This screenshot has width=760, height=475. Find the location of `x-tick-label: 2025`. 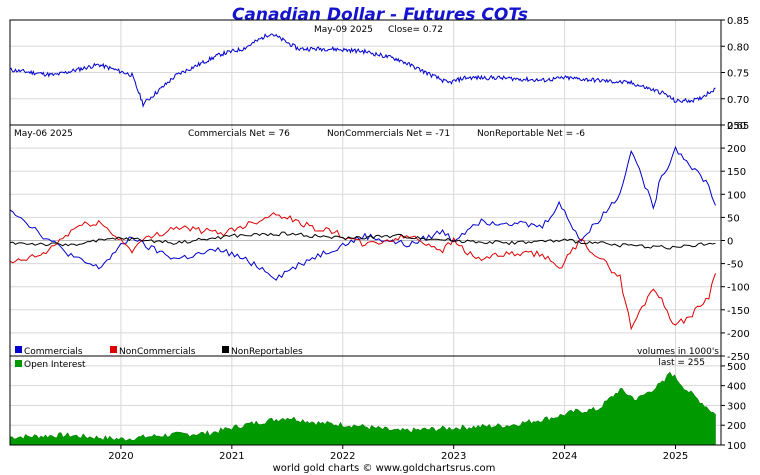

x-tick-label: 2025 is located at coordinates (675, 456).